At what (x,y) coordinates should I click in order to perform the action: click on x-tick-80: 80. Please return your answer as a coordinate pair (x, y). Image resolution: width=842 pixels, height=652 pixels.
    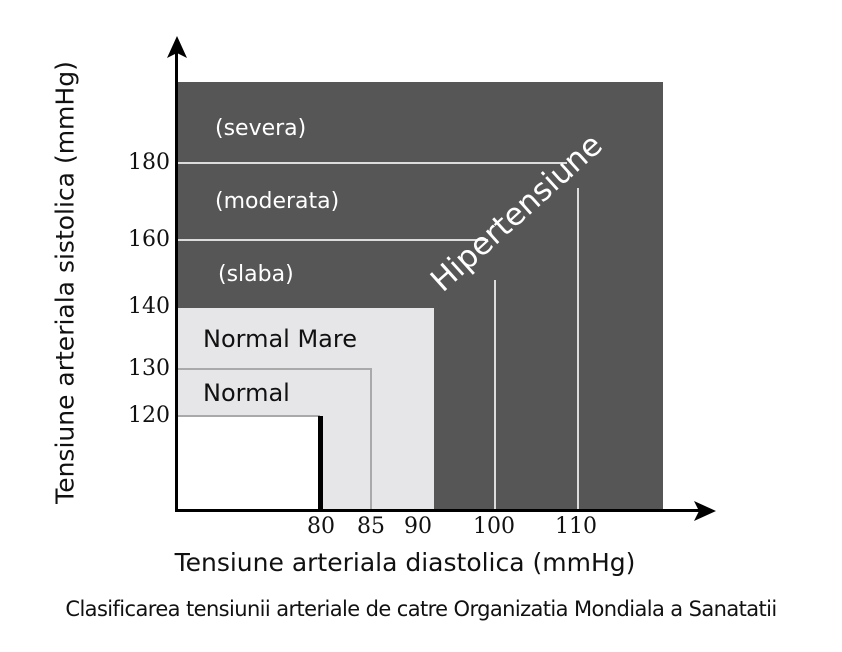
    Looking at the image, I should click on (321, 526).